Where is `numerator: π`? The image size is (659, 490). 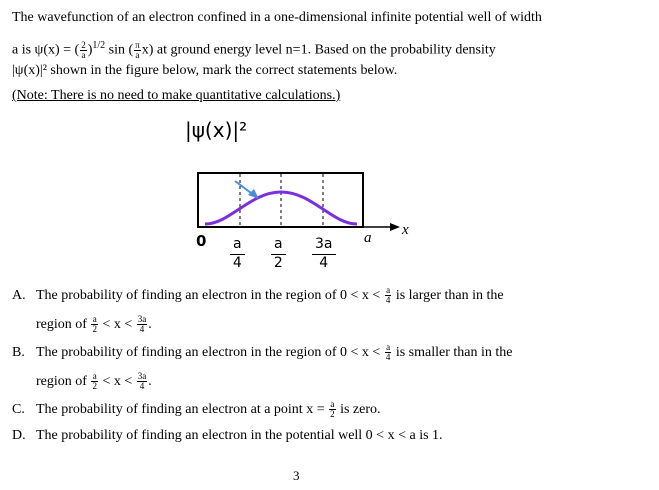
numerator: π is located at coordinates (137, 45).